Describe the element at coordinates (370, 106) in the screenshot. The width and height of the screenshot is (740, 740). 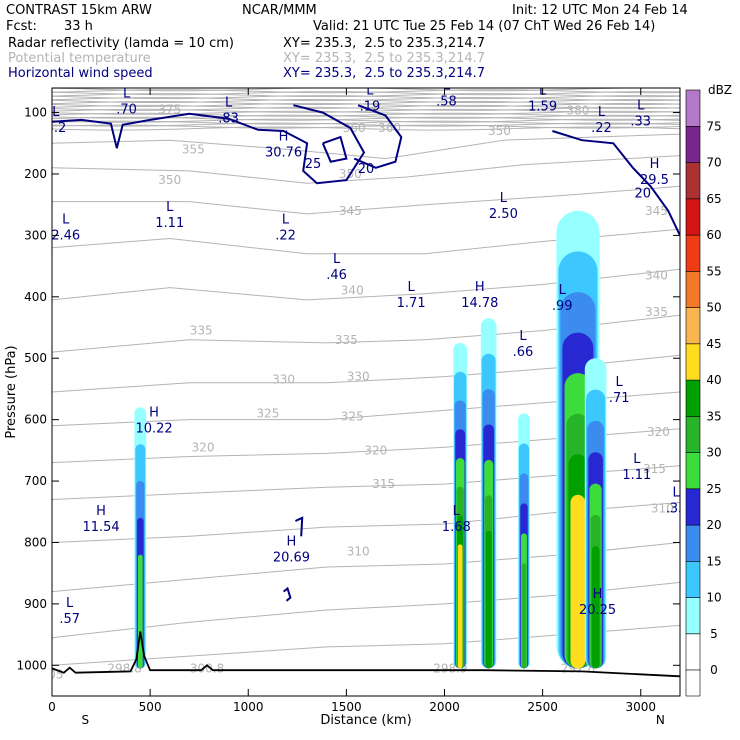
I see `extremum-value: .19` at that location.